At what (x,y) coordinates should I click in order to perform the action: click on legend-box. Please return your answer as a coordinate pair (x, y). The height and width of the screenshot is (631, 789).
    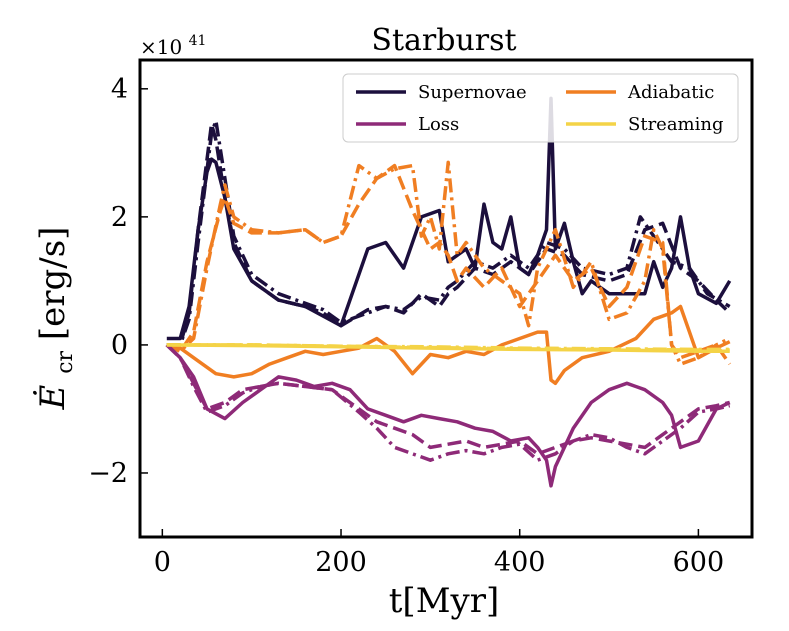
    Looking at the image, I should click on (540, 108).